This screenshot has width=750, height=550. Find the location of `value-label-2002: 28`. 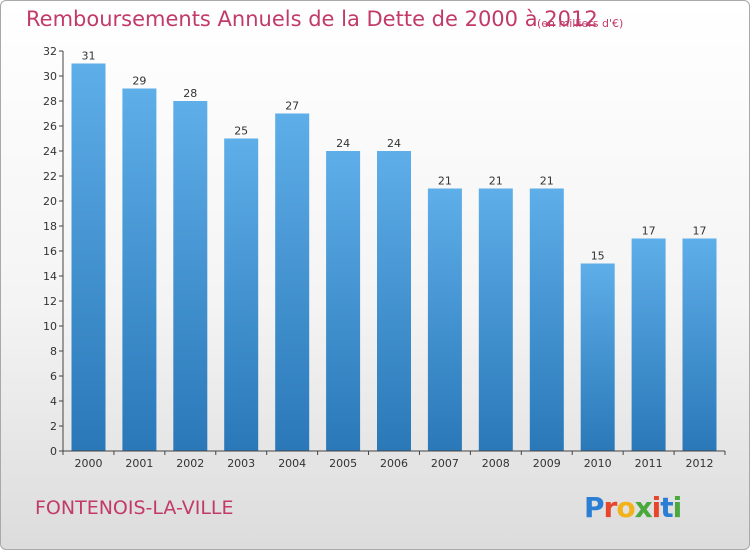

value-label-2002: 28 is located at coordinates (190, 93).